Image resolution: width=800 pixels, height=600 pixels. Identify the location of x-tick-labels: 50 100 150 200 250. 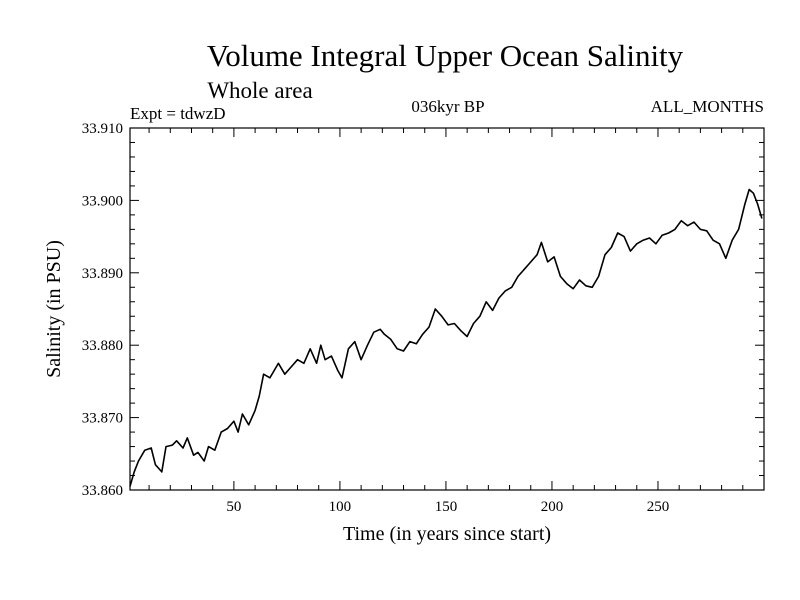
(447, 507).